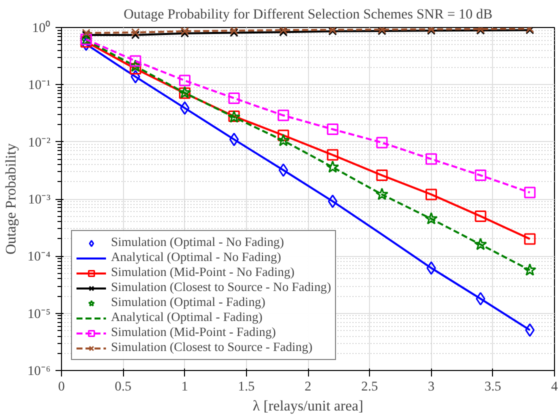 The height and width of the screenshot is (417, 559). Describe the element at coordinates (308, 406) in the screenshot. I see `x-axis-title: λ [relays/unit area]` at that location.